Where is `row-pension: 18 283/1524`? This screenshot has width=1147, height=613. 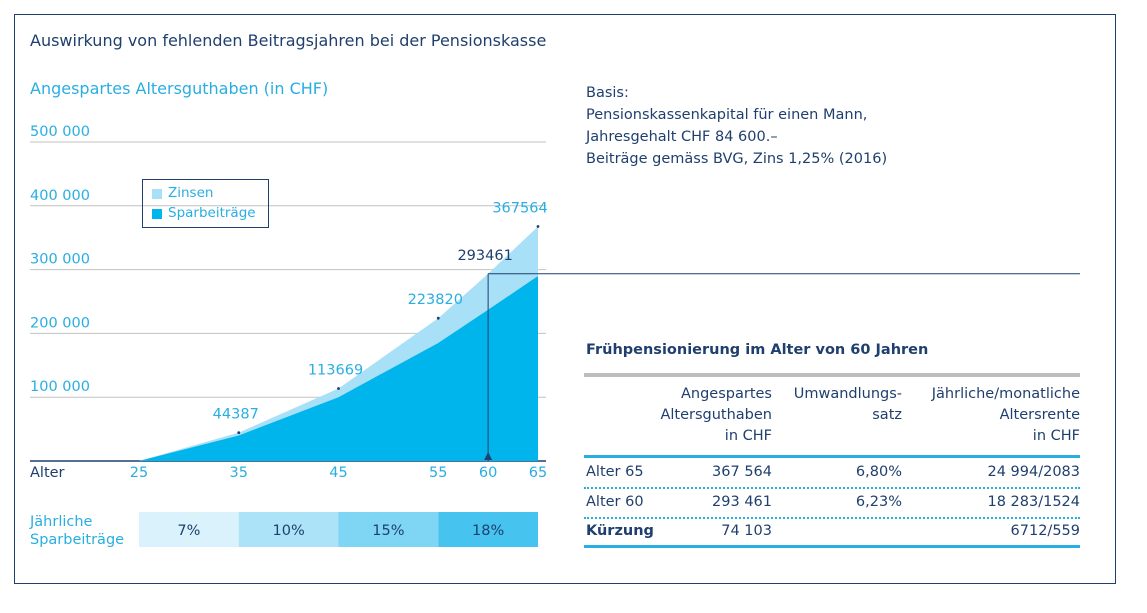
row-pension: 18 283/1524 is located at coordinates (1033, 502).